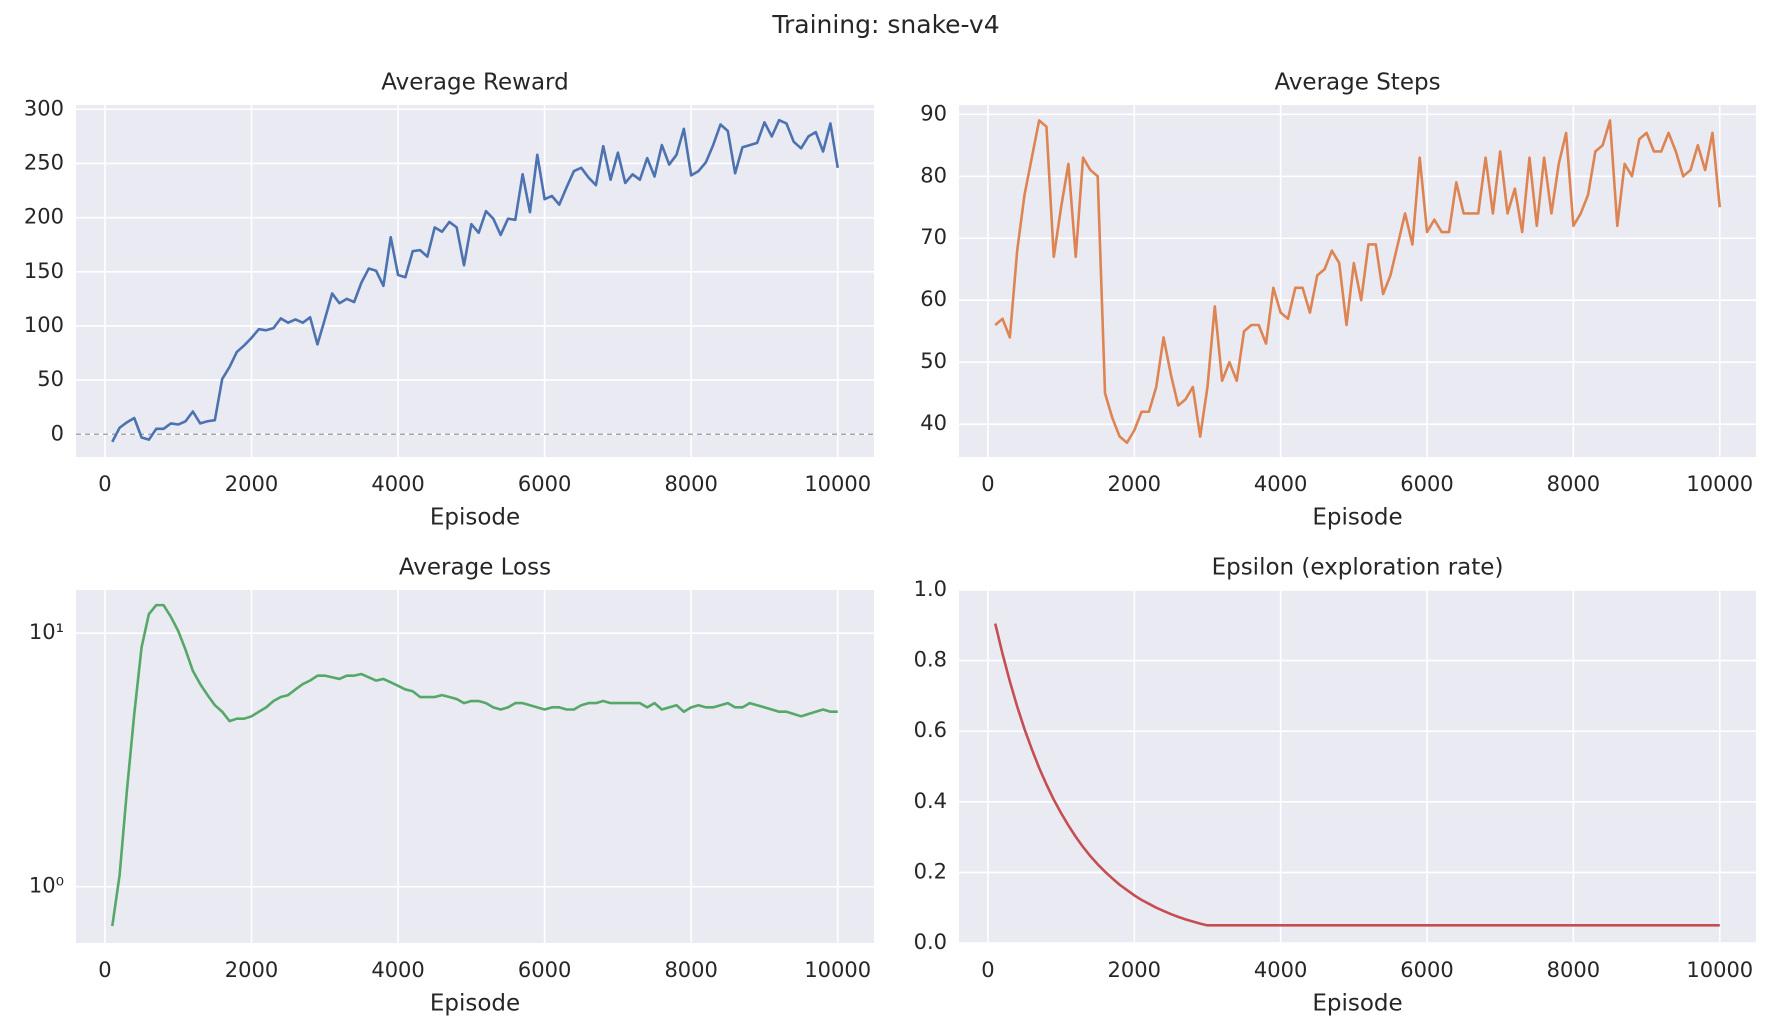 This screenshot has width=1773, height=1032. Describe the element at coordinates (46, 886) in the screenshot. I see `y-tick-label: 10⁰` at that location.